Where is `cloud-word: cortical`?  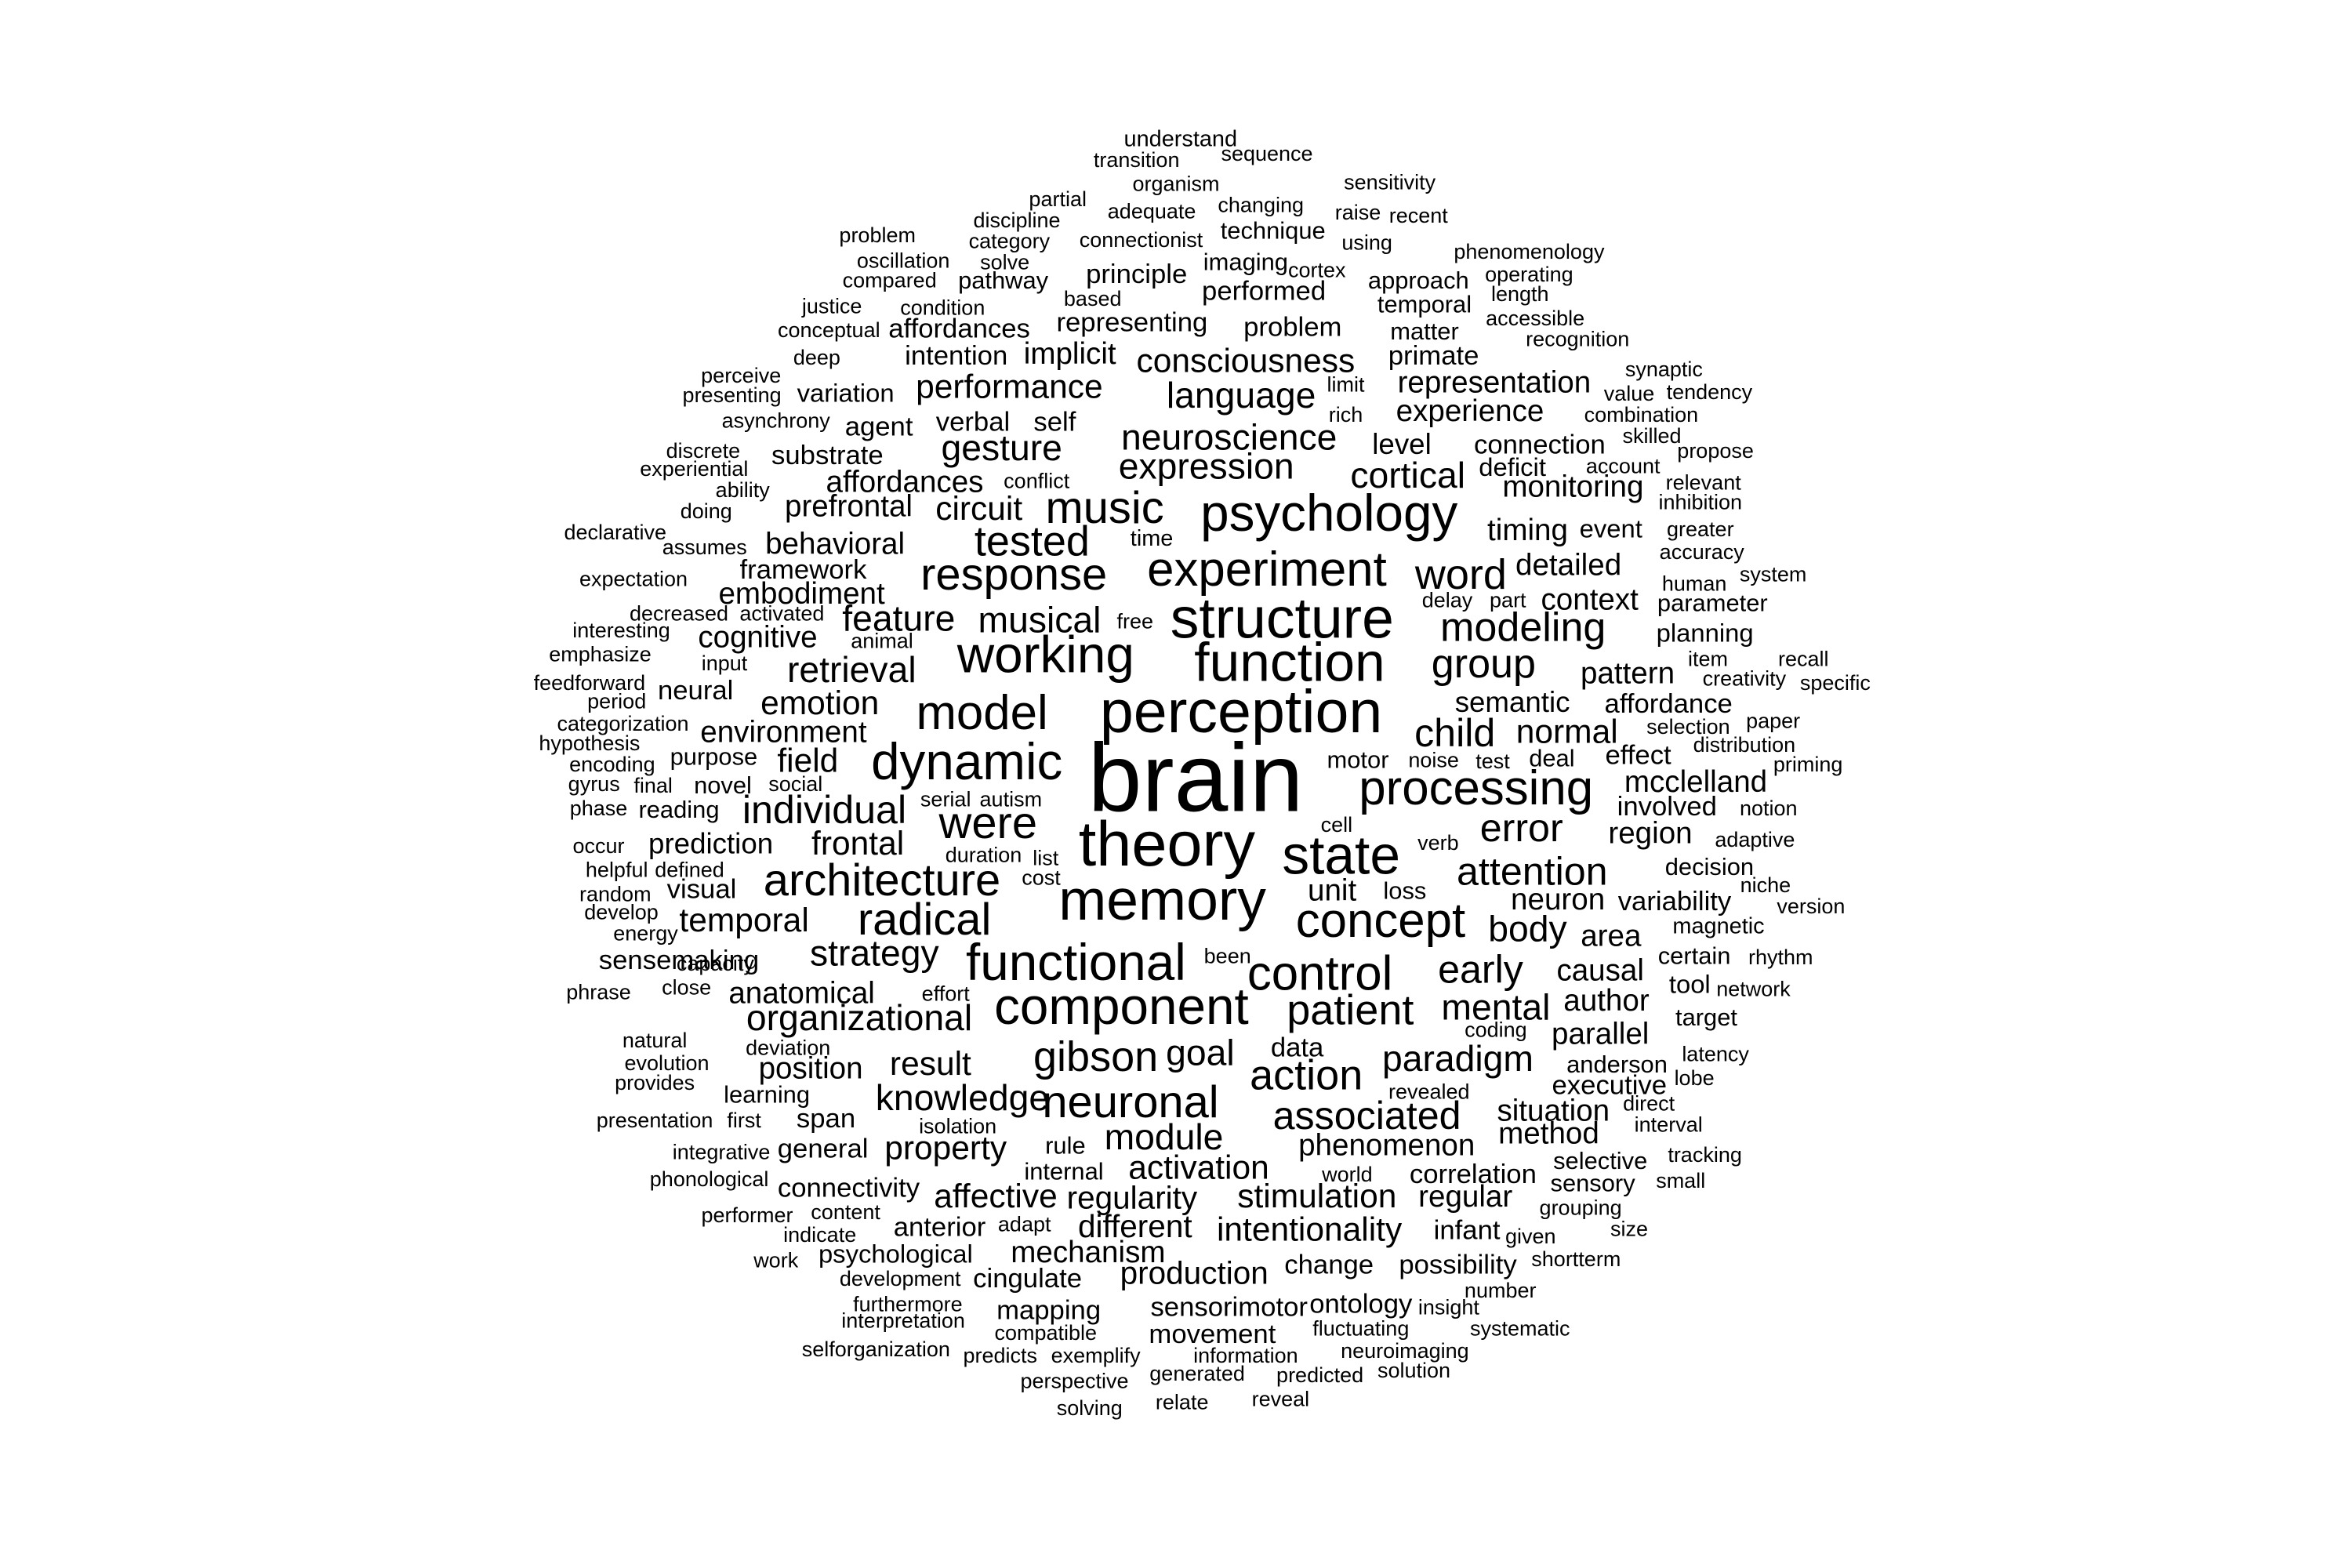
cloud-word: cortical is located at coordinates (1407, 475).